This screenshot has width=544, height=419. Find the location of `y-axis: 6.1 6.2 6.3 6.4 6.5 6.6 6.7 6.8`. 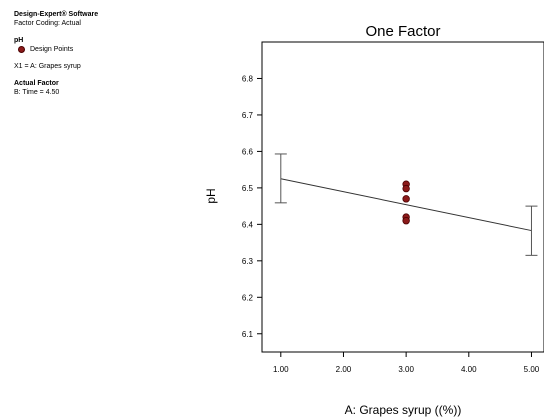

y-axis: 6.1 6.2 6.3 6.4 6.5 6.6 6.7 6.8 is located at coordinates (252, 206).